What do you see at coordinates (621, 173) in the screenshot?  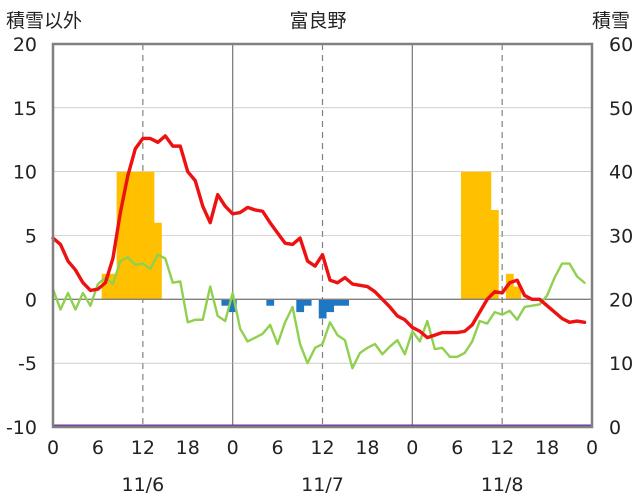 I see `y-right-tick-label: 40` at bounding box center [621, 173].